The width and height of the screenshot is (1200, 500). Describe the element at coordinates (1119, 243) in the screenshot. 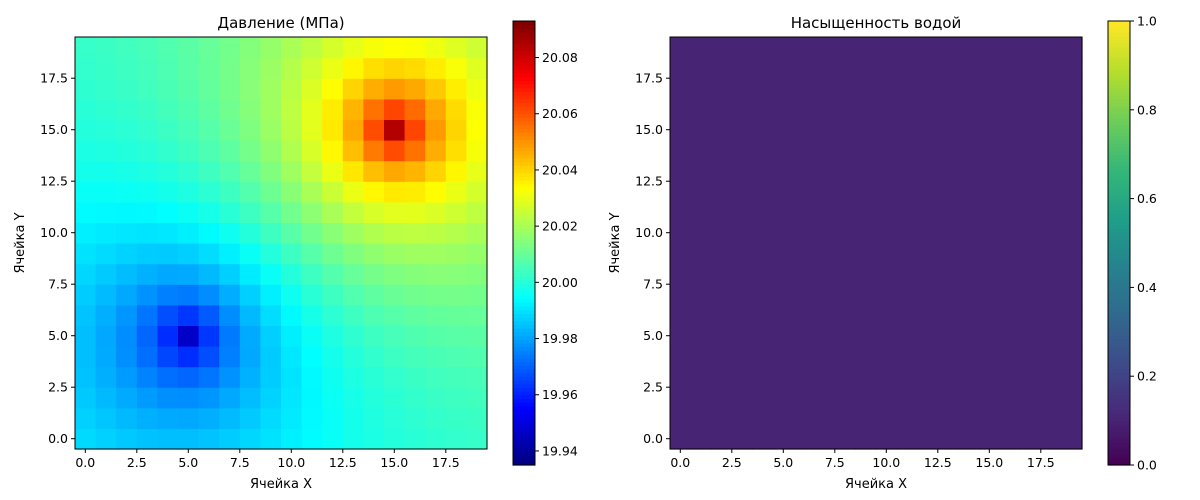

I see `saturation-colorbar-frame` at that location.